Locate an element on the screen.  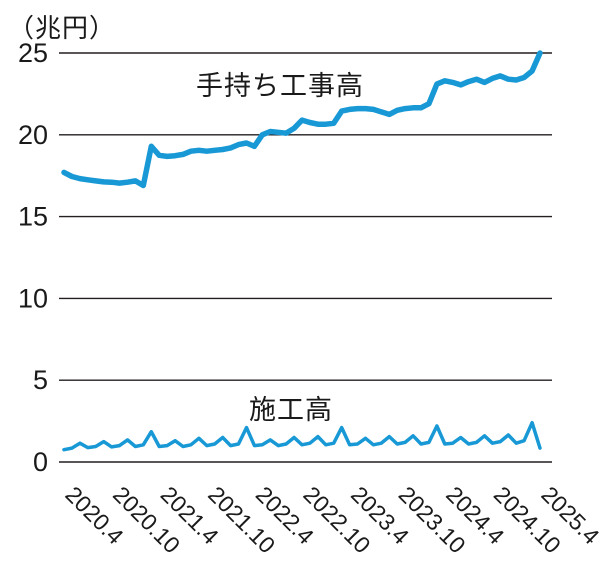
y-tick-0: 0 is located at coordinates (40, 462).